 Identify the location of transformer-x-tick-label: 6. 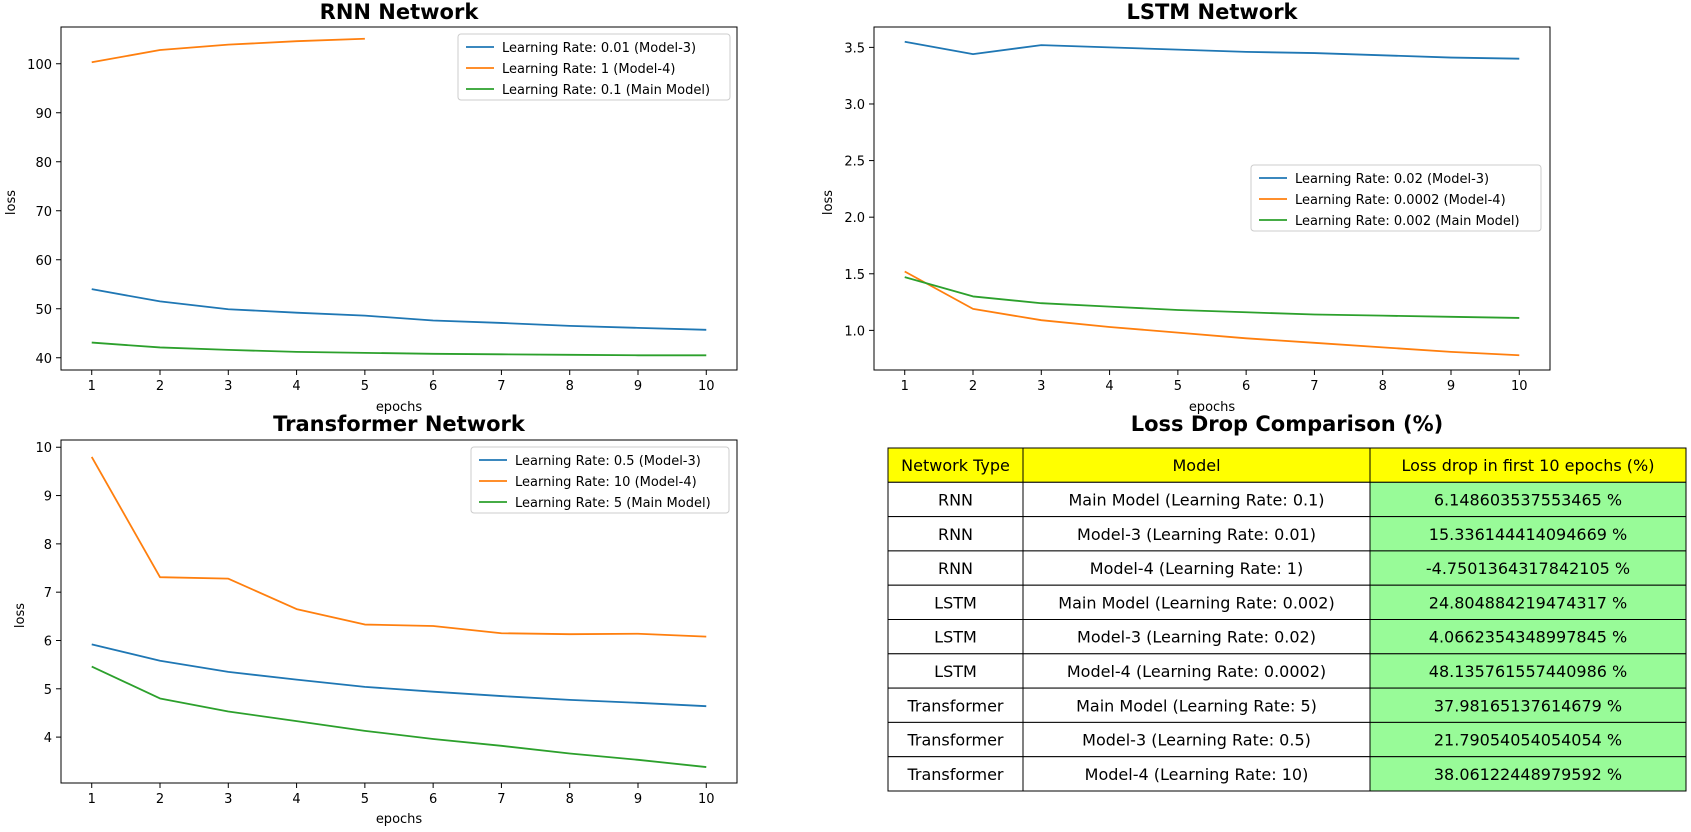
(433, 799).